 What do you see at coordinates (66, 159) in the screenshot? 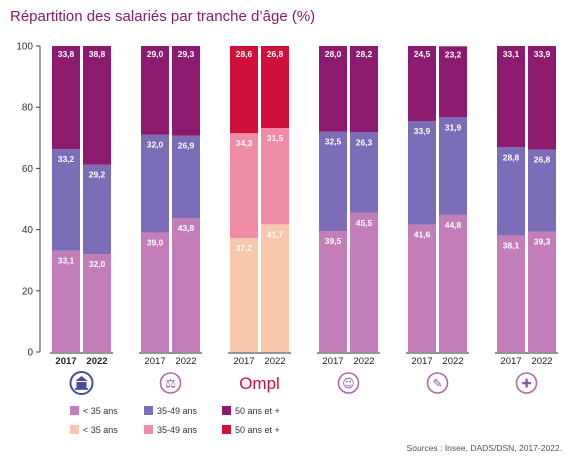
I see `data-label-35-49: 33,2` at bounding box center [66, 159].